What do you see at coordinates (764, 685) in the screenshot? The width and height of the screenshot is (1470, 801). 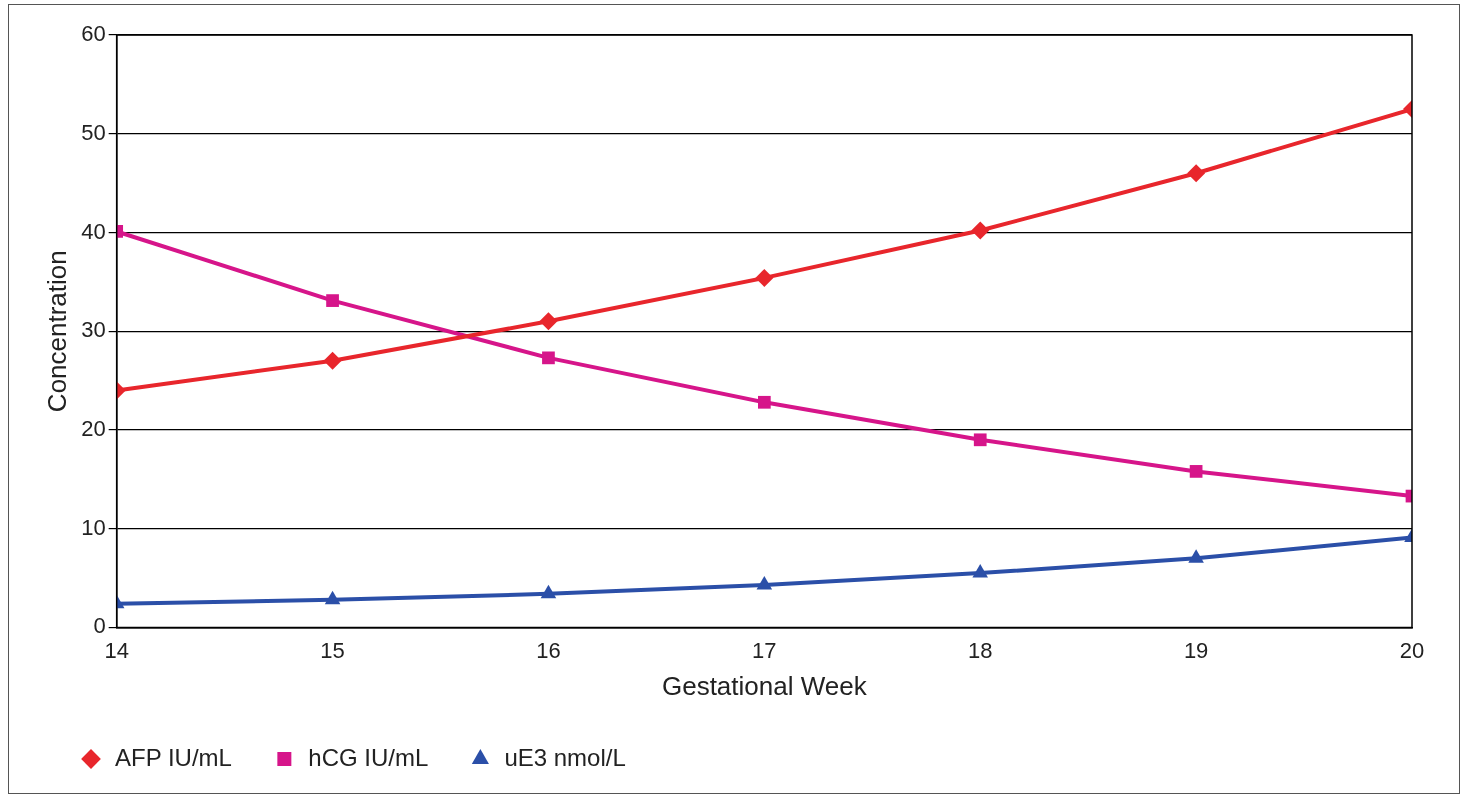 I see `x-axis-title: Gestational Week` at bounding box center [764, 685].